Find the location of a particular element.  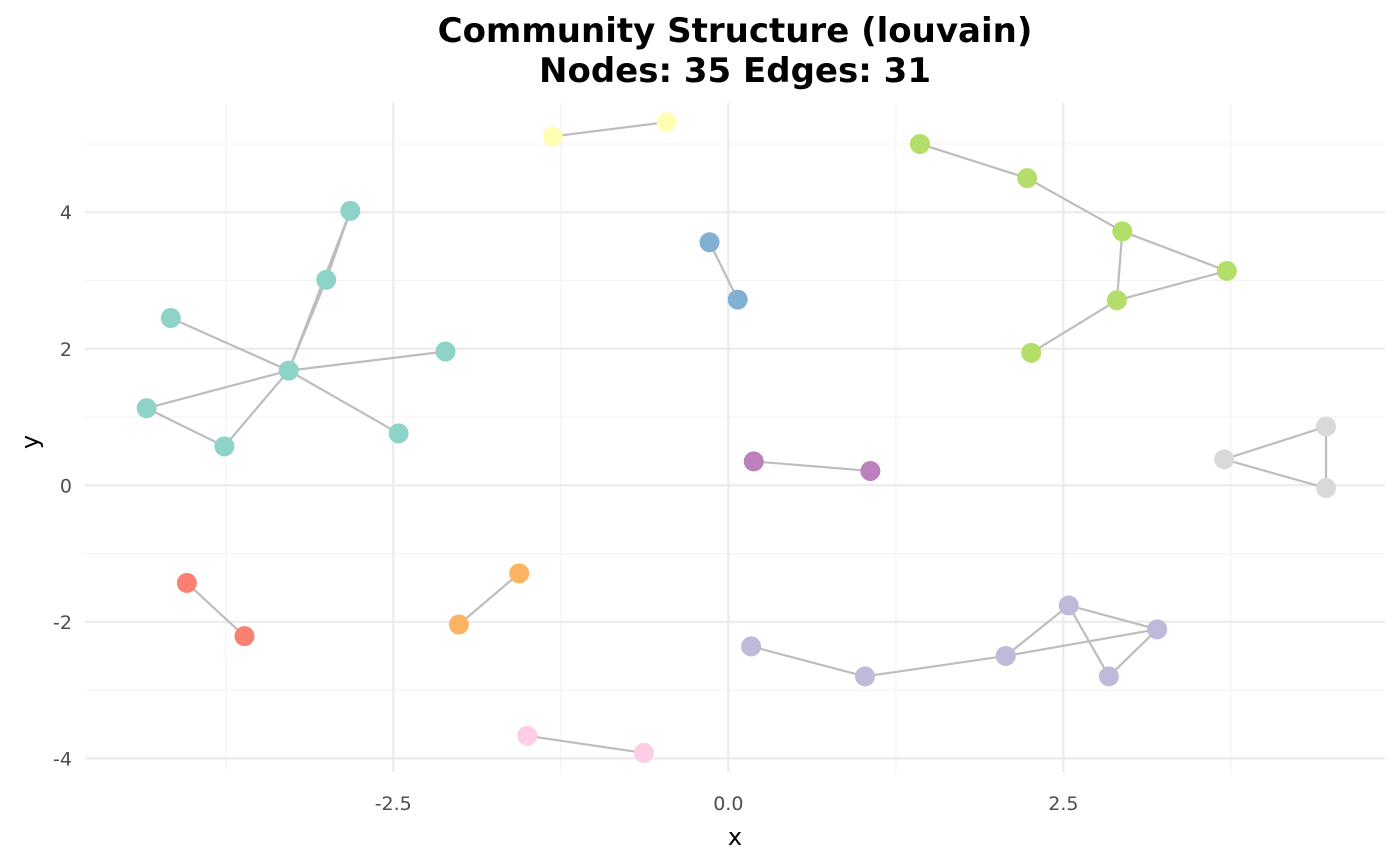

y-tick-label: -4 is located at coordinates (62, 759).